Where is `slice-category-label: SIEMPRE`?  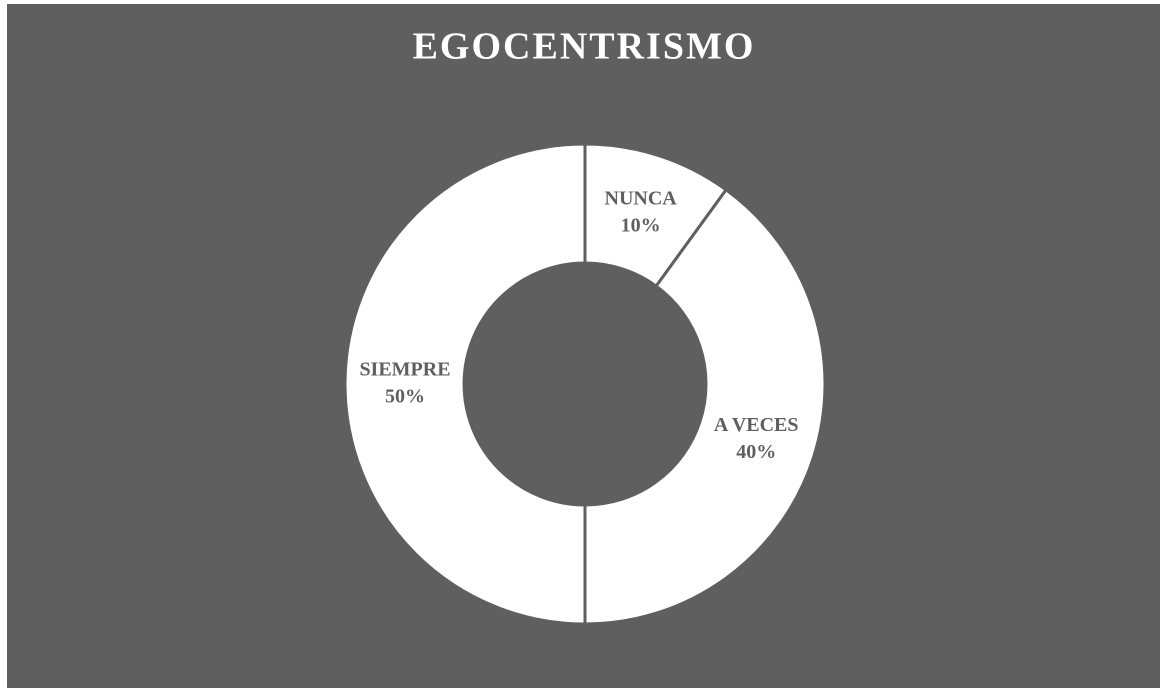 slice-category-label: SIEMPRE is located at coordinates (404, 370).